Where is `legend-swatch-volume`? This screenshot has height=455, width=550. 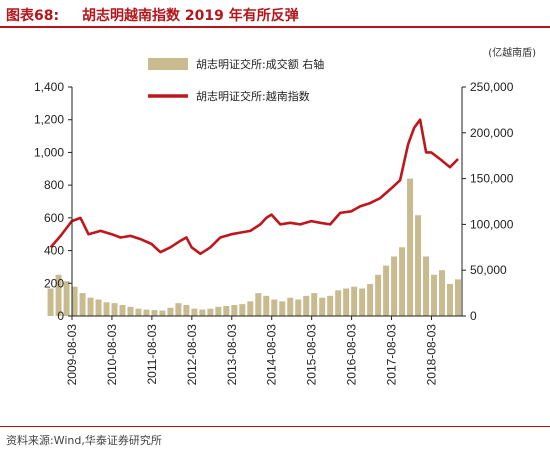 legend-swatch-volume is located at coordinates (168, 64).